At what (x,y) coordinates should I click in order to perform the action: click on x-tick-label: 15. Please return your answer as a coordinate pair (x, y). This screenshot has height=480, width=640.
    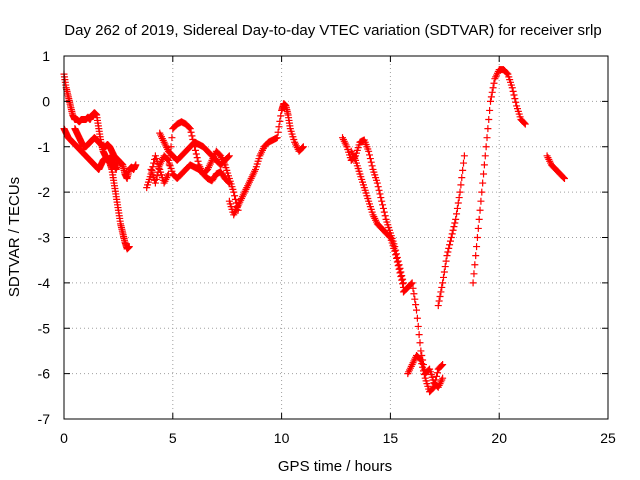
    Looking at the image, I should click on (391, 438).